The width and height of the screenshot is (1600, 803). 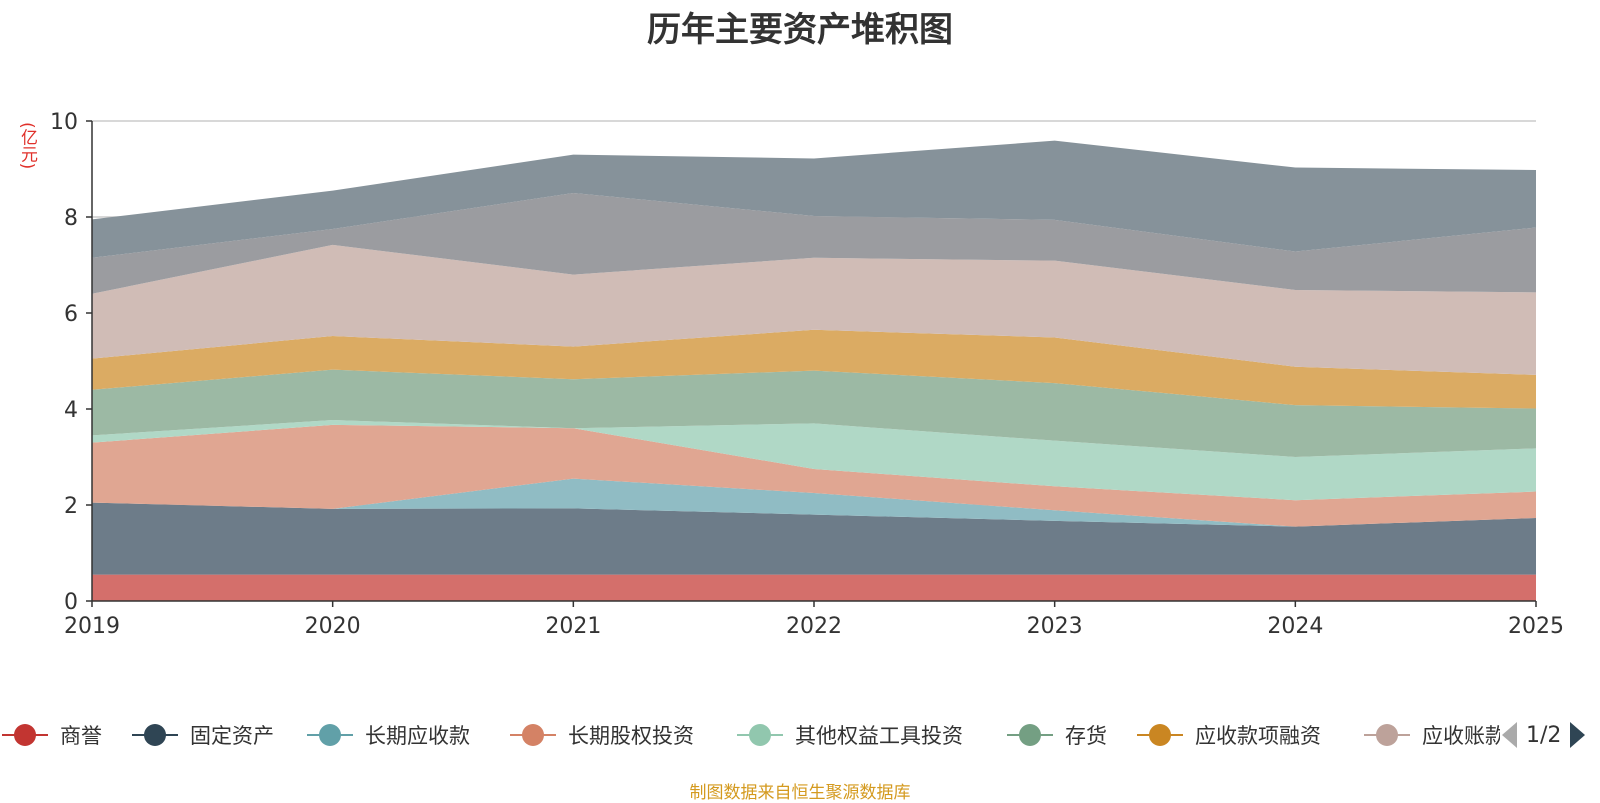 I want to click on legend-pager: 1/2, so click(x=1550, y=735).